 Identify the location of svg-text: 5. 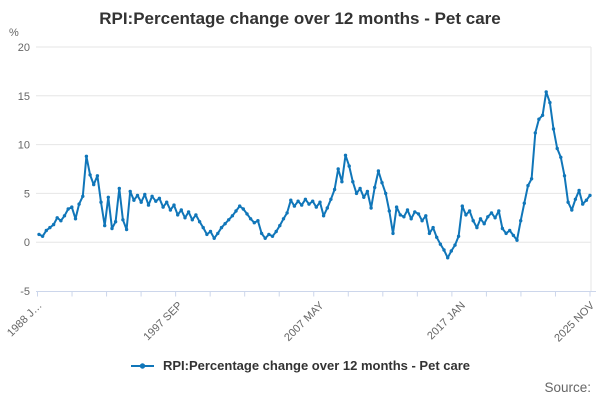
(27, 194).